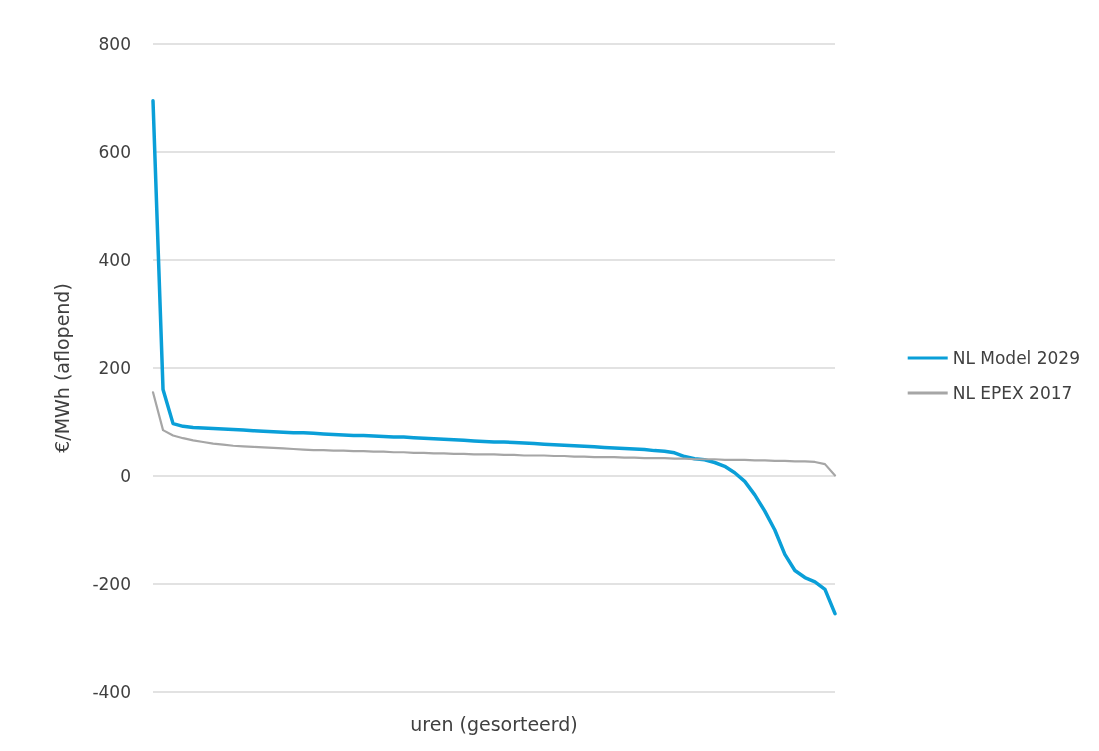 Image resolution: width=1099 pixels, height=751 pixels. What do you see at coordinates (494, 434) in the screenshot?
I see `line-series` at bounding box center [494, 434].